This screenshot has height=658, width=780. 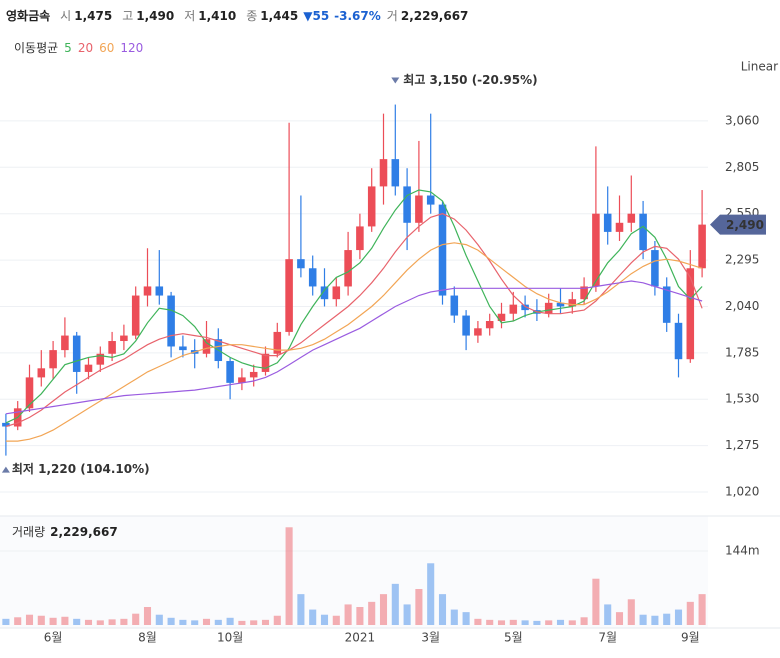 What do you see at coordinates (742, 306) in the screenshot?
I see `y-tick-label: 2,040` at bounding box center [742, 306].